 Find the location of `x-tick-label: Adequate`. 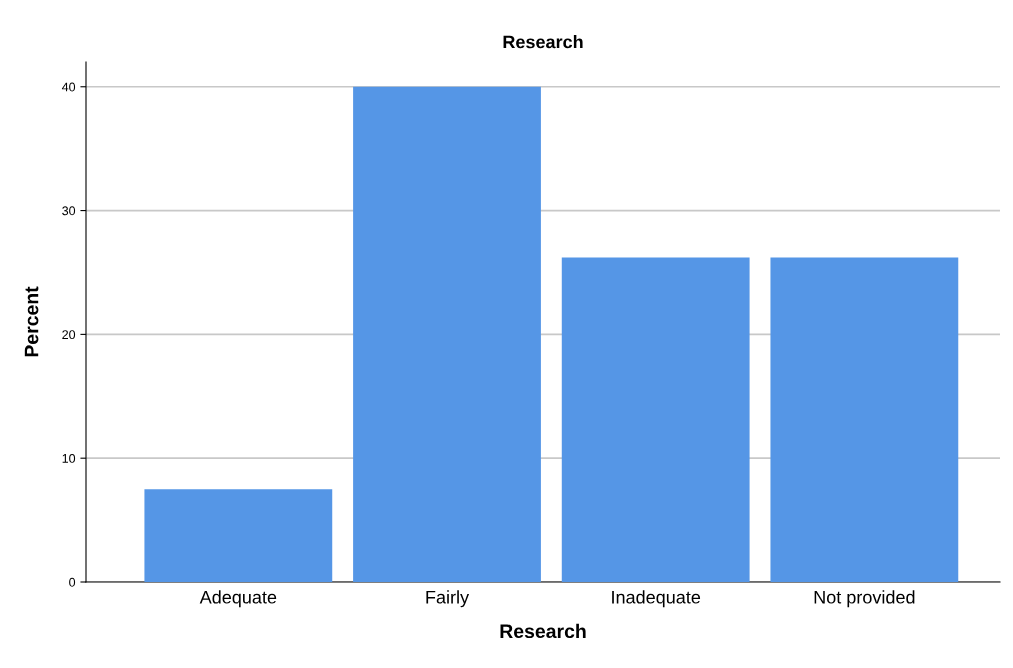

x-tick-label: Adequate is located at coordinates (238, 599).